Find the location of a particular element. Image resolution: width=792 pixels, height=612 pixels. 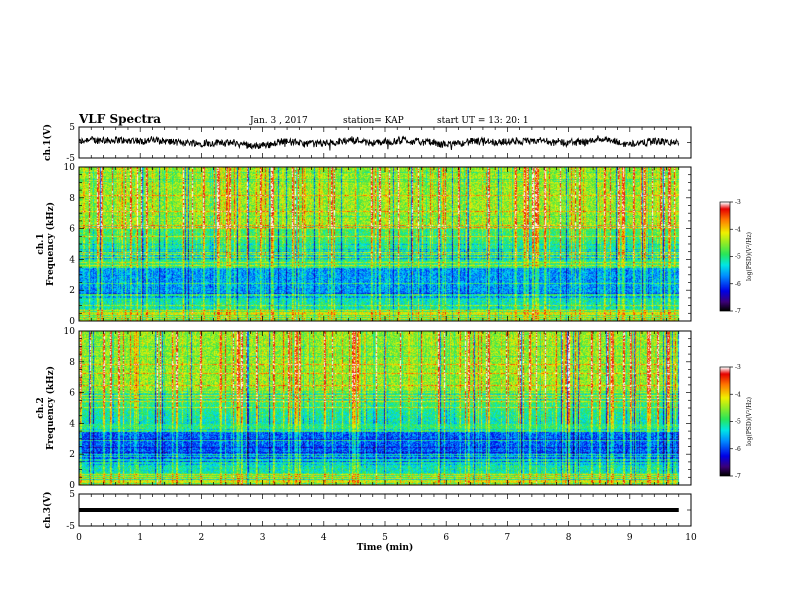

start-time-label: start UT = 13: 20: 1 is located at coordinates (483, 121).